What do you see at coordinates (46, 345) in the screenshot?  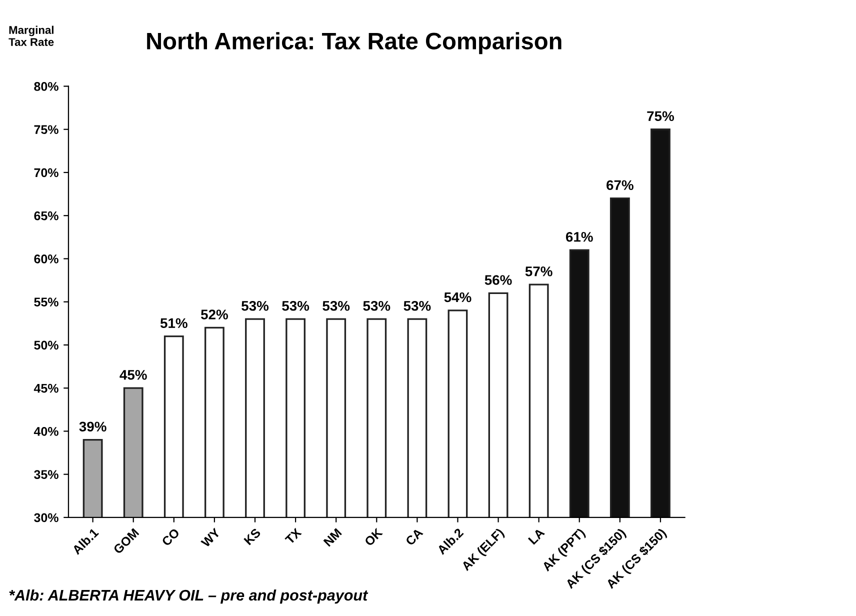 I see `y-tick-label: 50%` at bounding box center [46, 345].